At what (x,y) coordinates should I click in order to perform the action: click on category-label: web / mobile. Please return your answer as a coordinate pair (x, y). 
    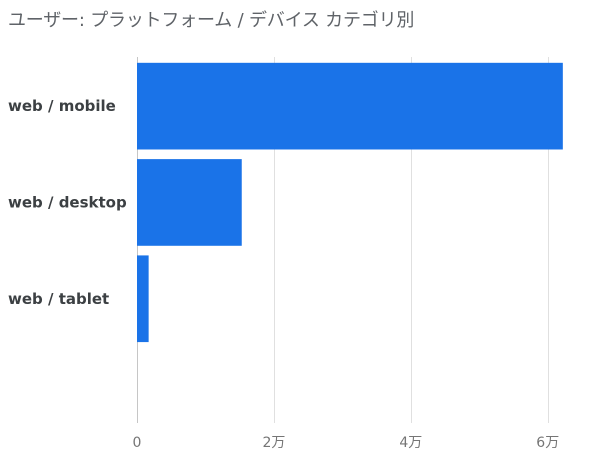
    Looking at the image, I should click on (62, 106).